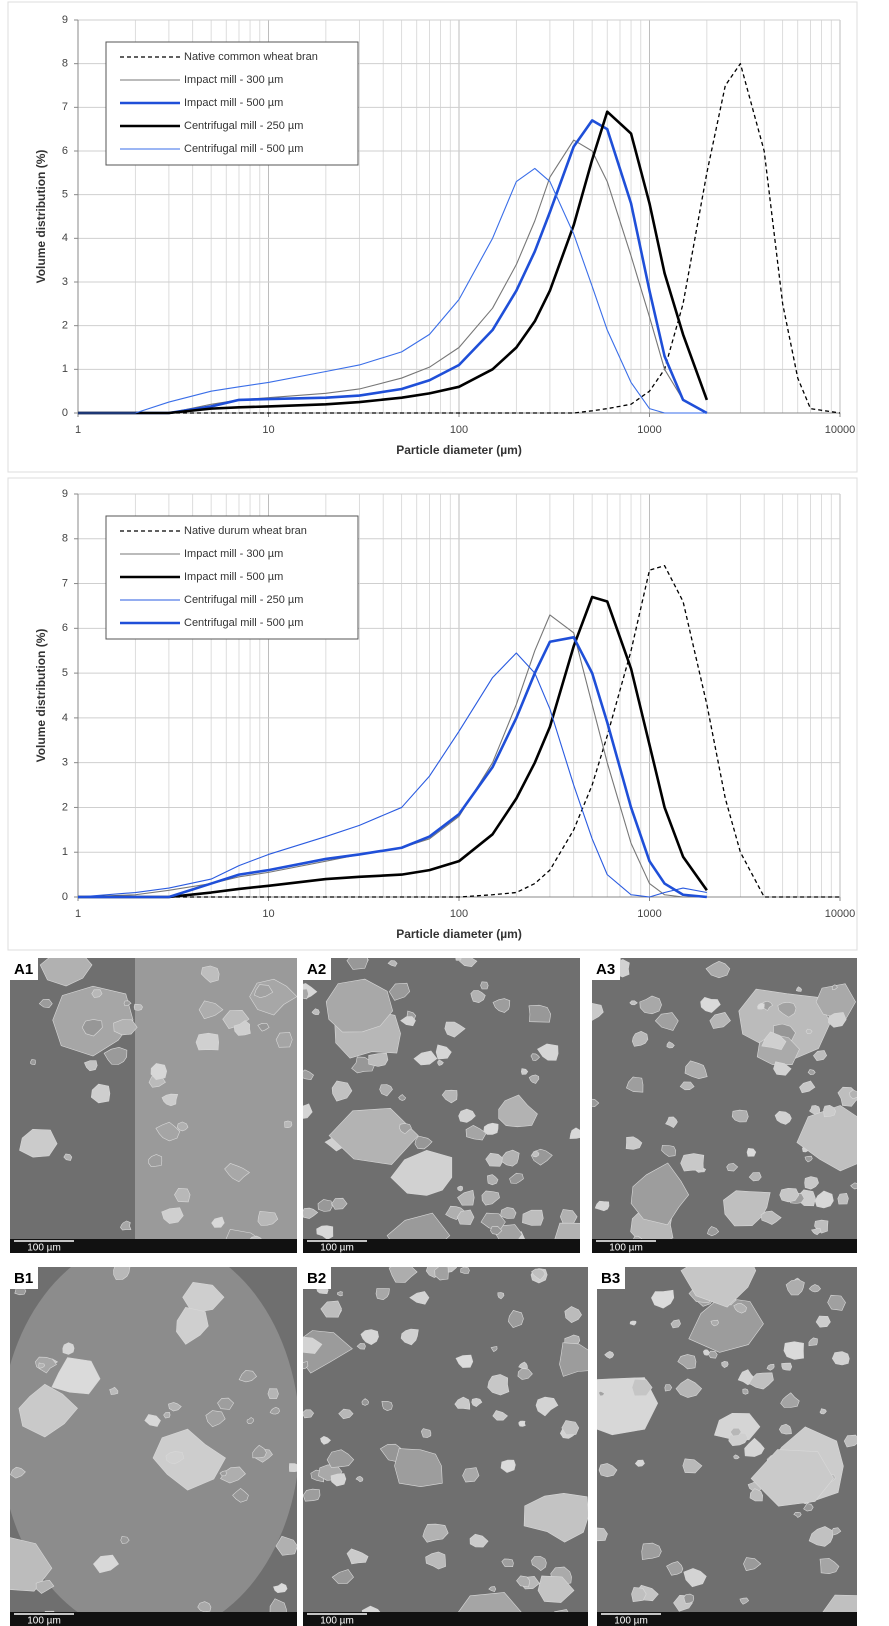  I want to click on x-tick-label: 100, so click(459, 914).